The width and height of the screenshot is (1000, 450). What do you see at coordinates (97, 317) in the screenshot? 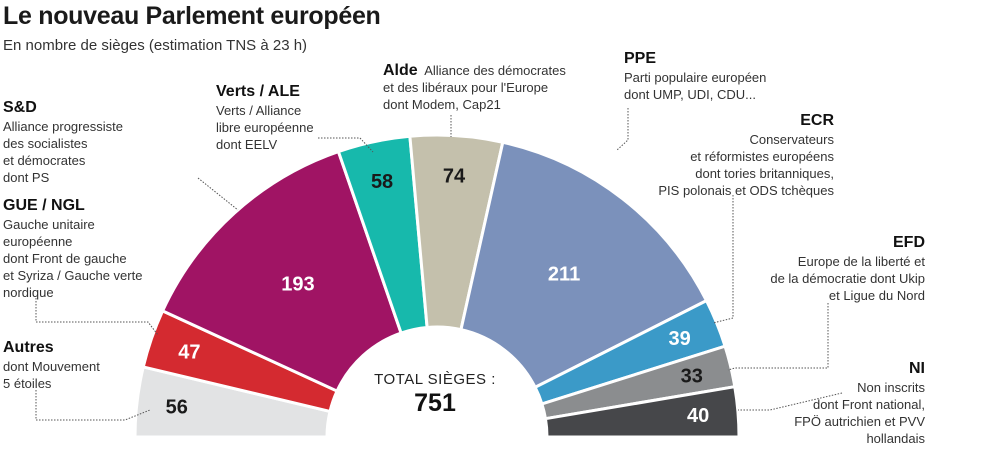
I see `leader-line-gue` at bounding box center [97, 317].